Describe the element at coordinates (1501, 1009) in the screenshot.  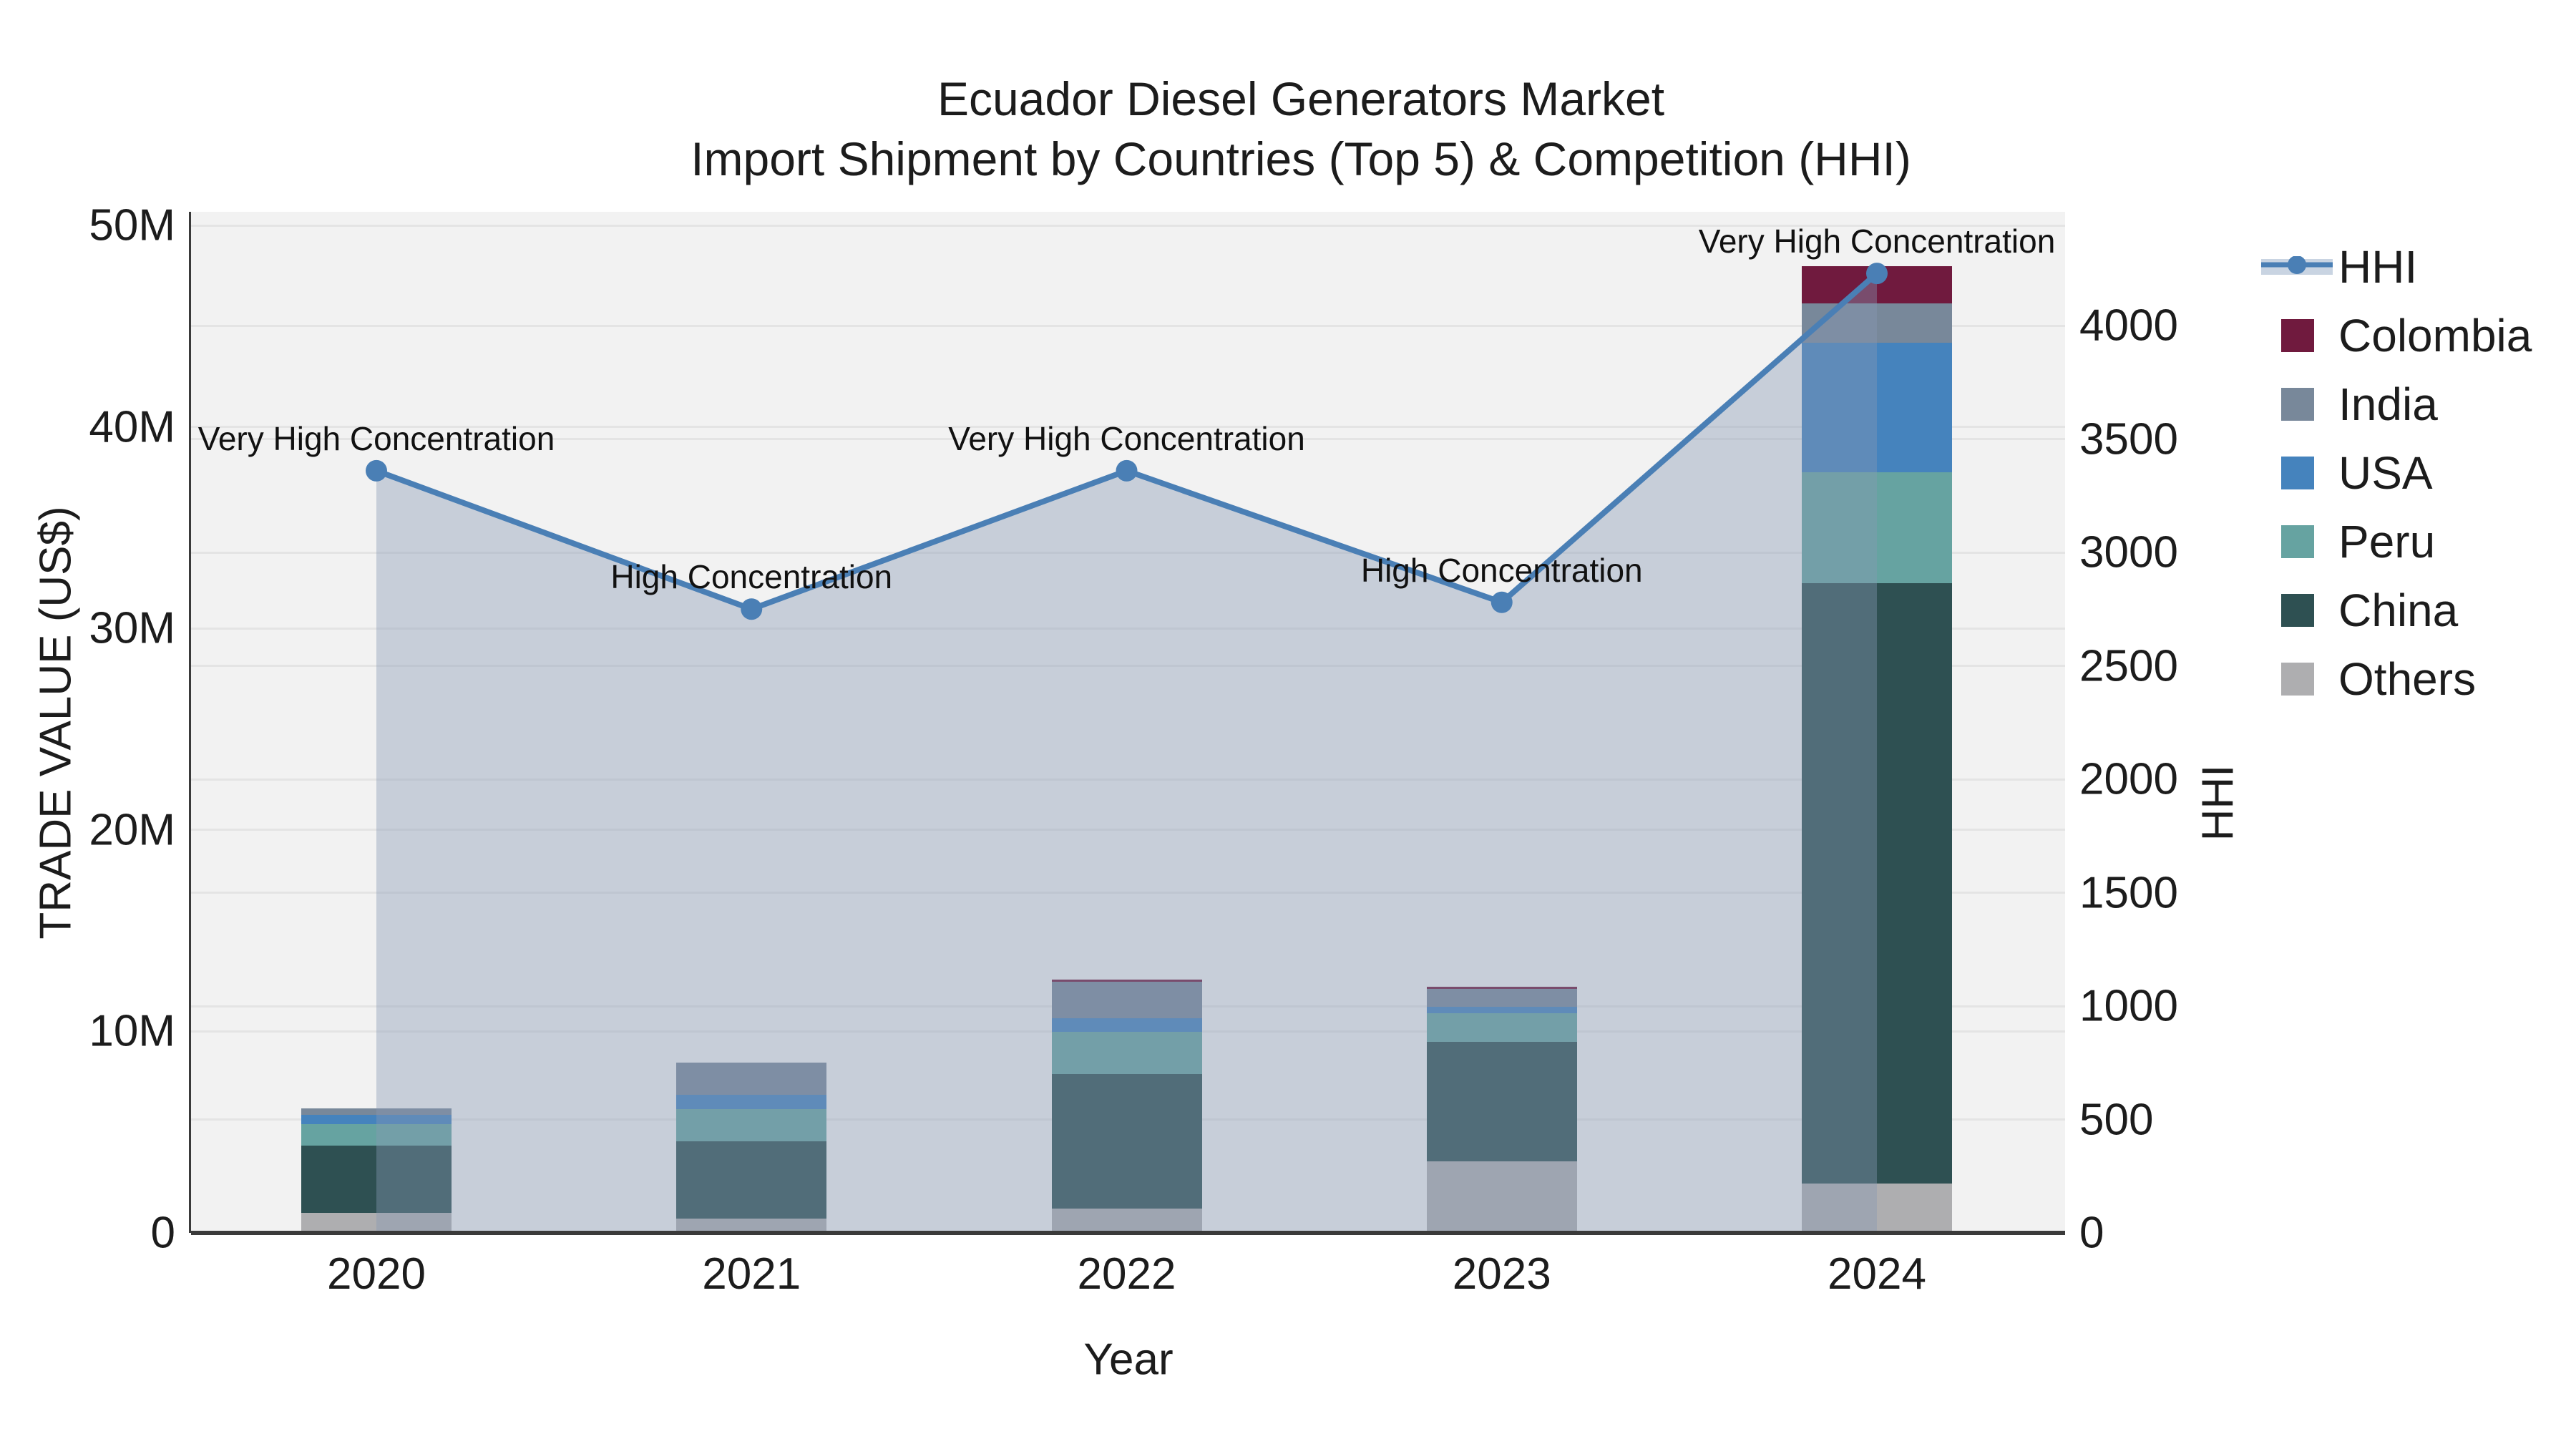
I see `bar-2023-usa` at that location.